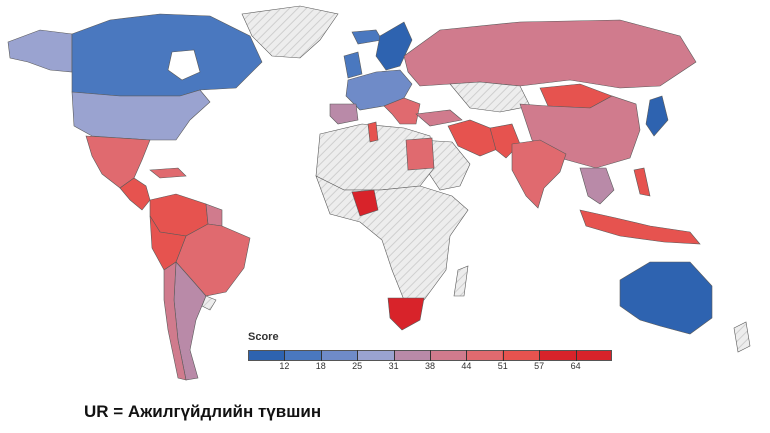  I want to click on russia, so click(550, 54).